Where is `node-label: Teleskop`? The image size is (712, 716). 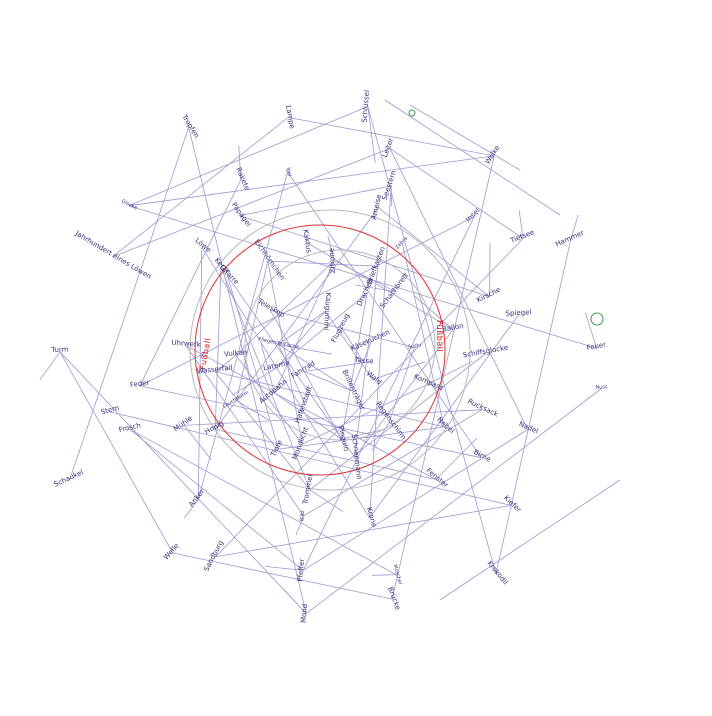 node-label: Teleskop is located at coordinates (270, 308).